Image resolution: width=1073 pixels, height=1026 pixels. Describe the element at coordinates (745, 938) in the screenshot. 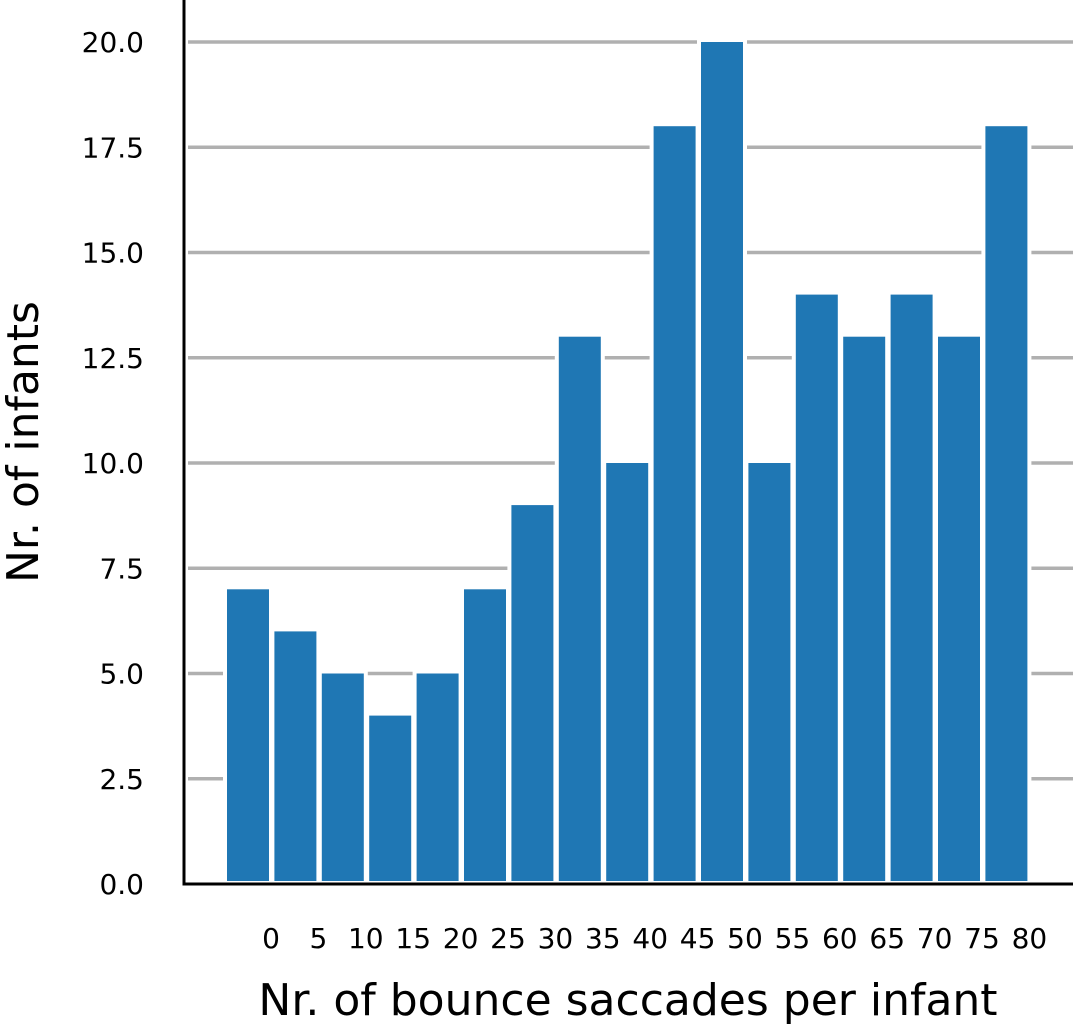

I see `x-tick-label: 50` at that location.